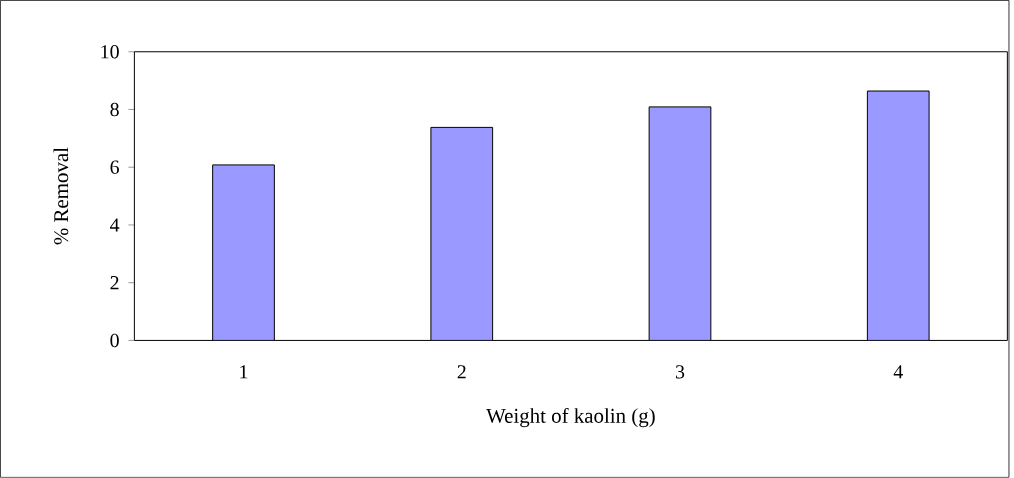 Image resolution: width=1014 pixels, height=478 pixels. I want to click on y-tick-label: 8, so click(114, 109).